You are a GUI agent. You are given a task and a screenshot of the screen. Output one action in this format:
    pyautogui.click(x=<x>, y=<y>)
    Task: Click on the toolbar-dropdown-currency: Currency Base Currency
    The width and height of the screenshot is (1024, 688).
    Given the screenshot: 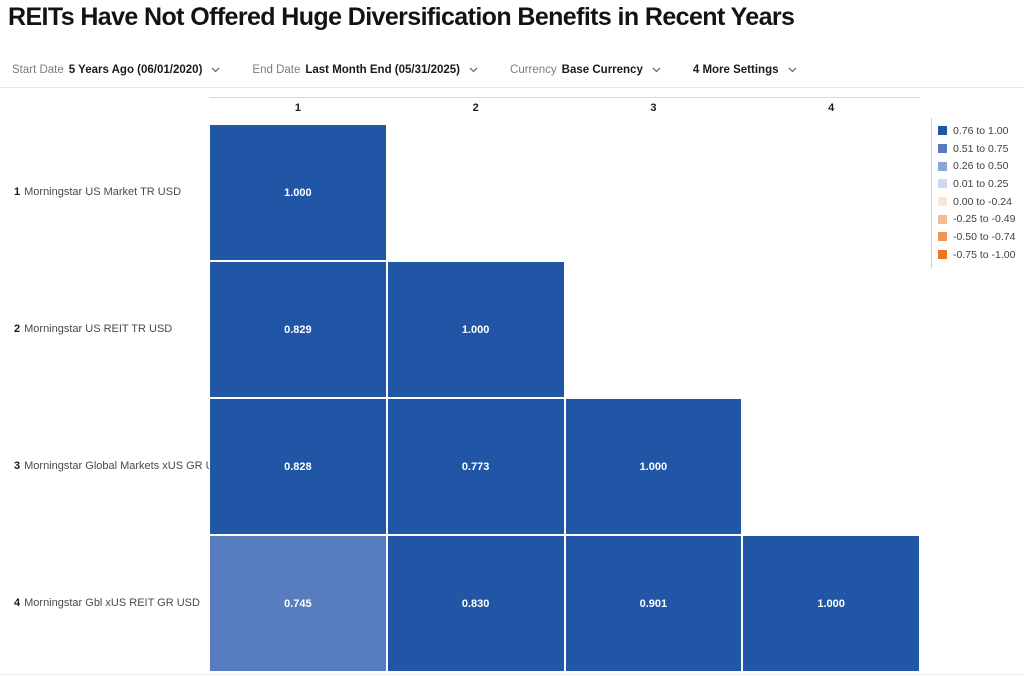 What is the action you would take?
    pyautogui.click(x=585, y=70)
    